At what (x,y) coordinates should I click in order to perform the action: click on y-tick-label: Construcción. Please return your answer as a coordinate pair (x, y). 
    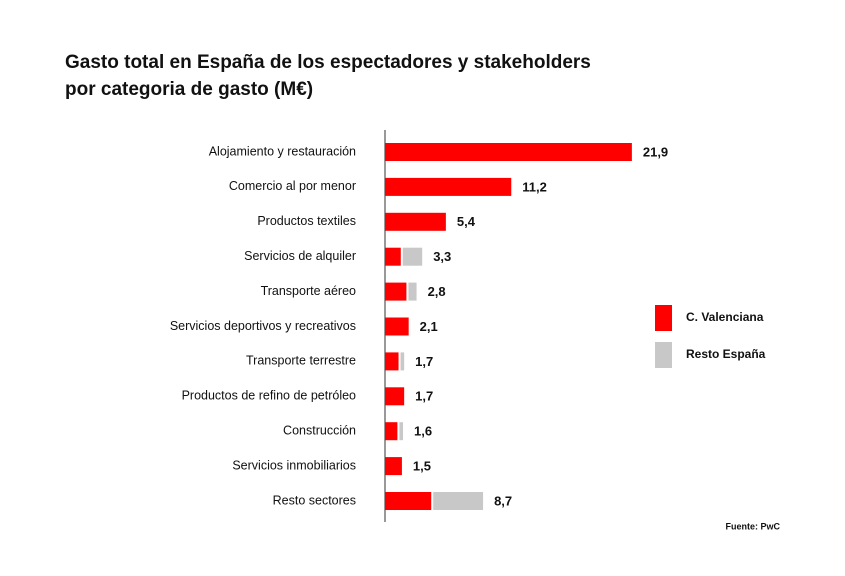
    Looking at the image, I should click on (319, 430).